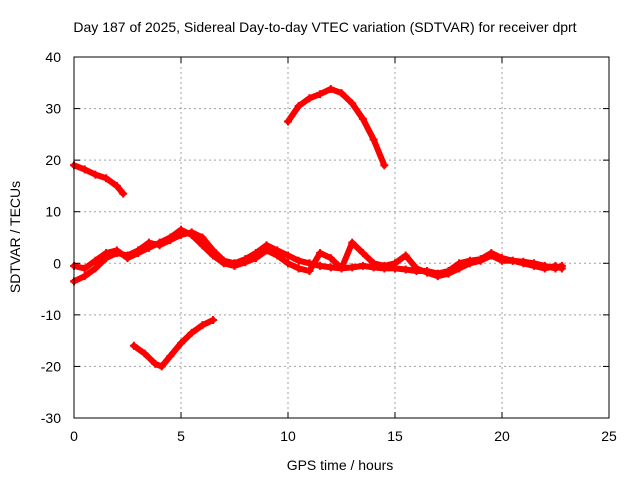  Describe the element at coordinates (74, 436) in the screenshot. I see `x-tick-label: 0` at that location.